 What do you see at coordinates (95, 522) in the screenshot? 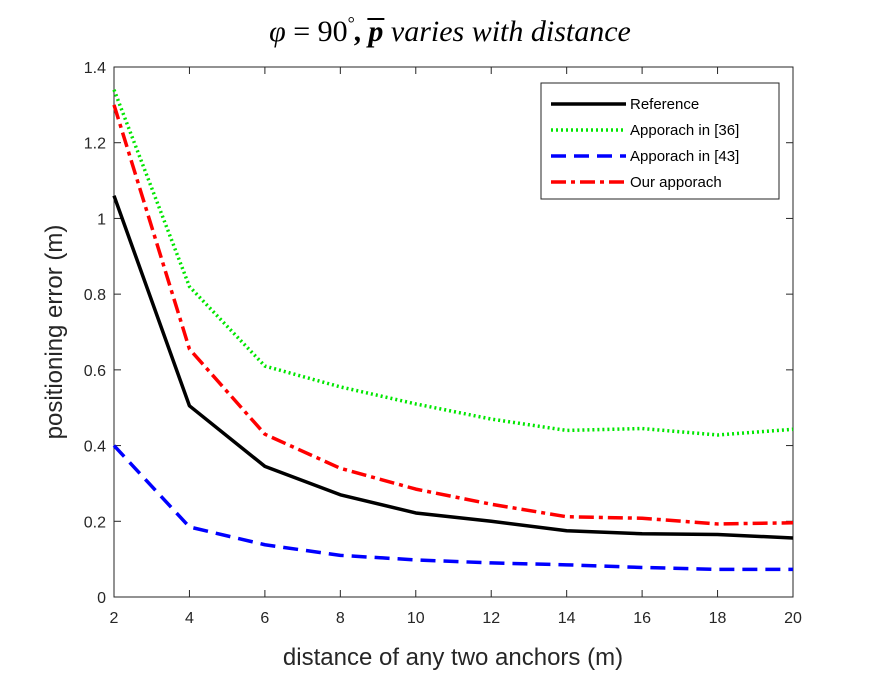
I see `y-tick-label: 0.2` at bounding box center [95, 522].